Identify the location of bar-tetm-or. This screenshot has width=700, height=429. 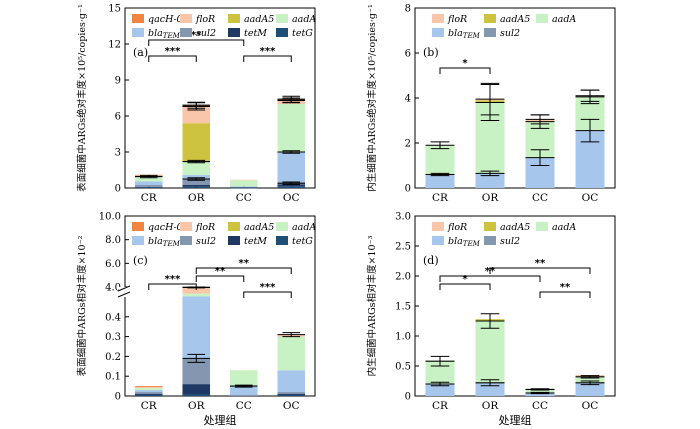
(196, 186).